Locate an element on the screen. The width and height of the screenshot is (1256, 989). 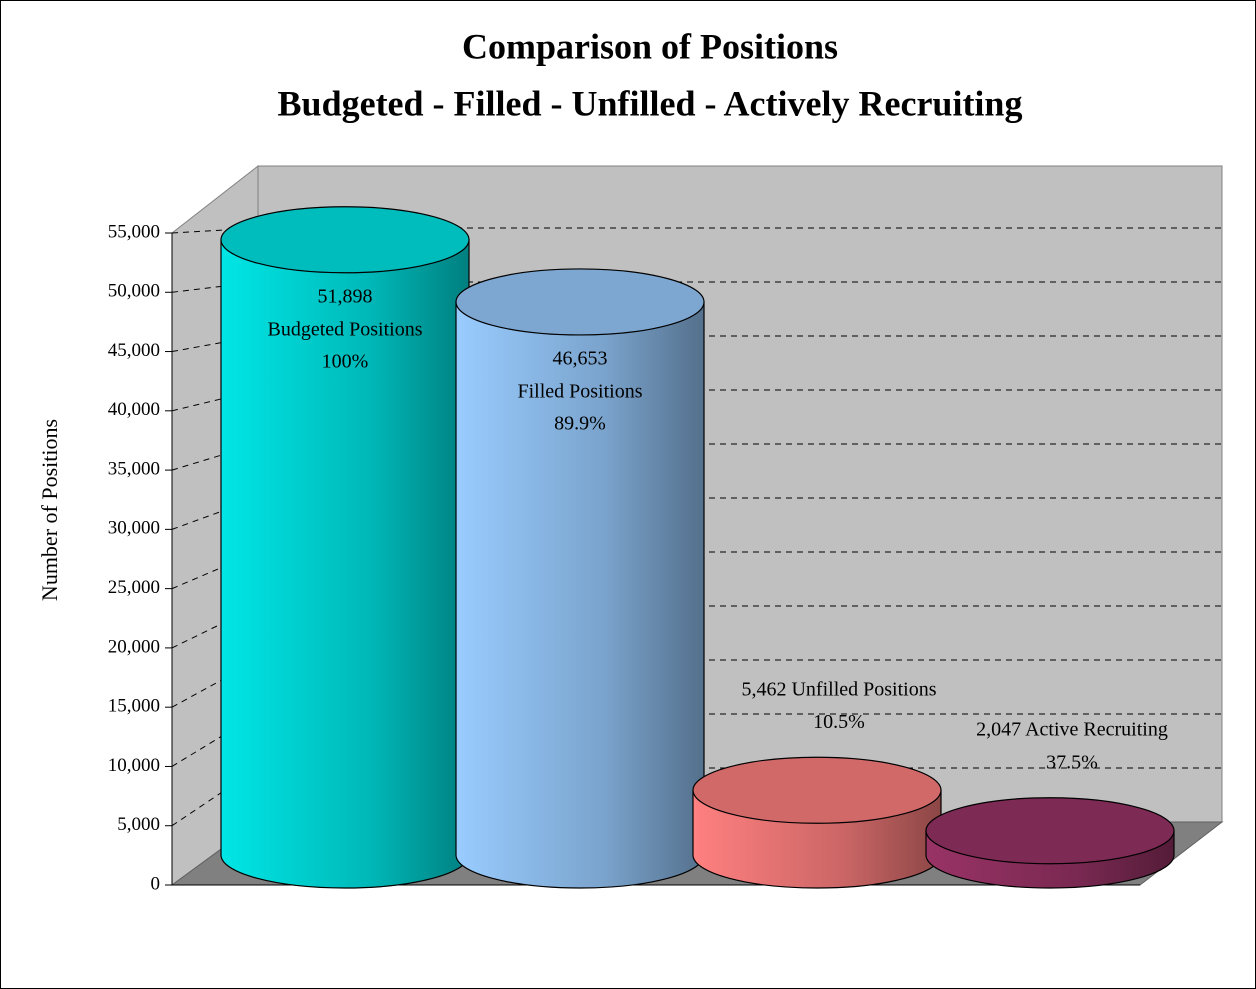
percent-label: 10.5% is located at coordinates (839, 722).